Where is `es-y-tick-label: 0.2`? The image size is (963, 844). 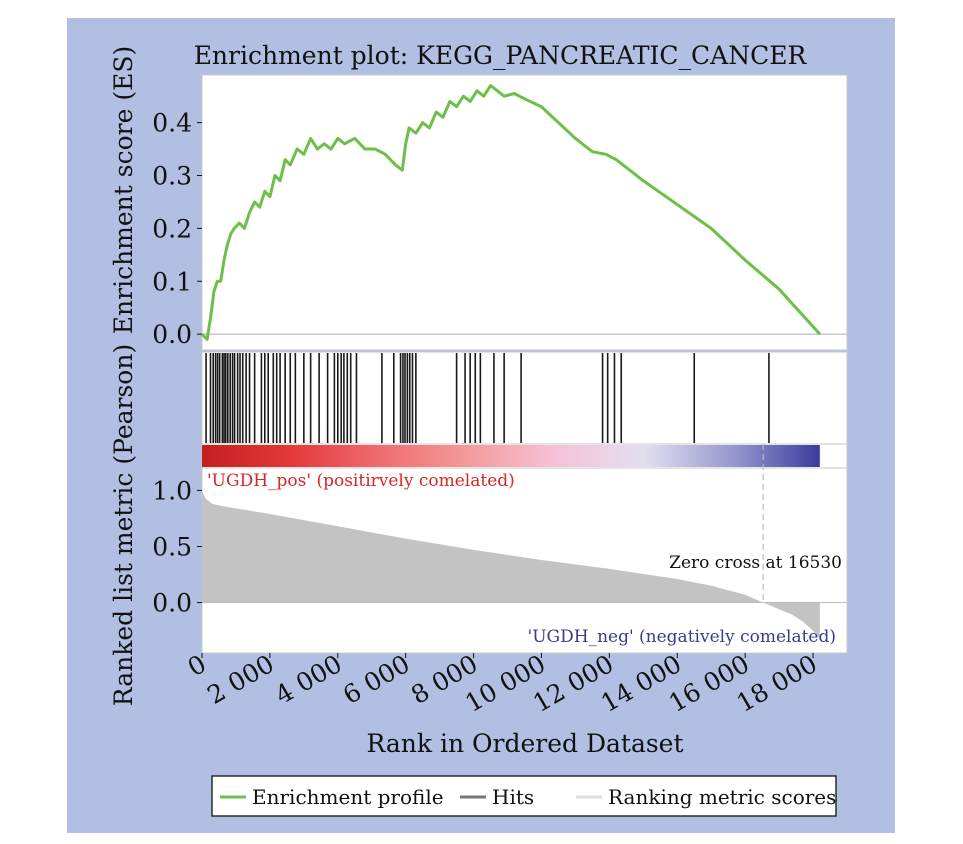
es-y-tick-label: 0.2 is located at coordinates (172, 228).